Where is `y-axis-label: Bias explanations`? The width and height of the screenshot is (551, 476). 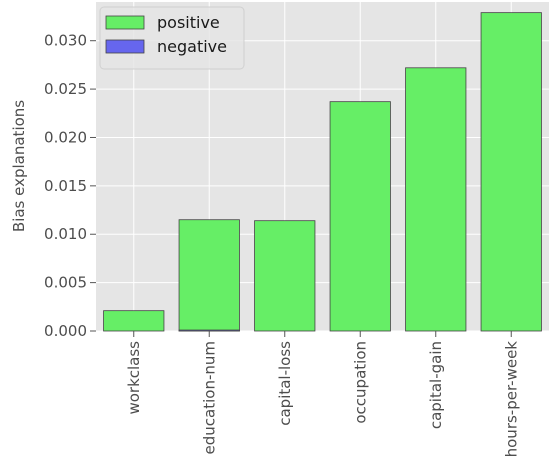
y-axis-label: Bias explanations is located at coordinates (19, 166).